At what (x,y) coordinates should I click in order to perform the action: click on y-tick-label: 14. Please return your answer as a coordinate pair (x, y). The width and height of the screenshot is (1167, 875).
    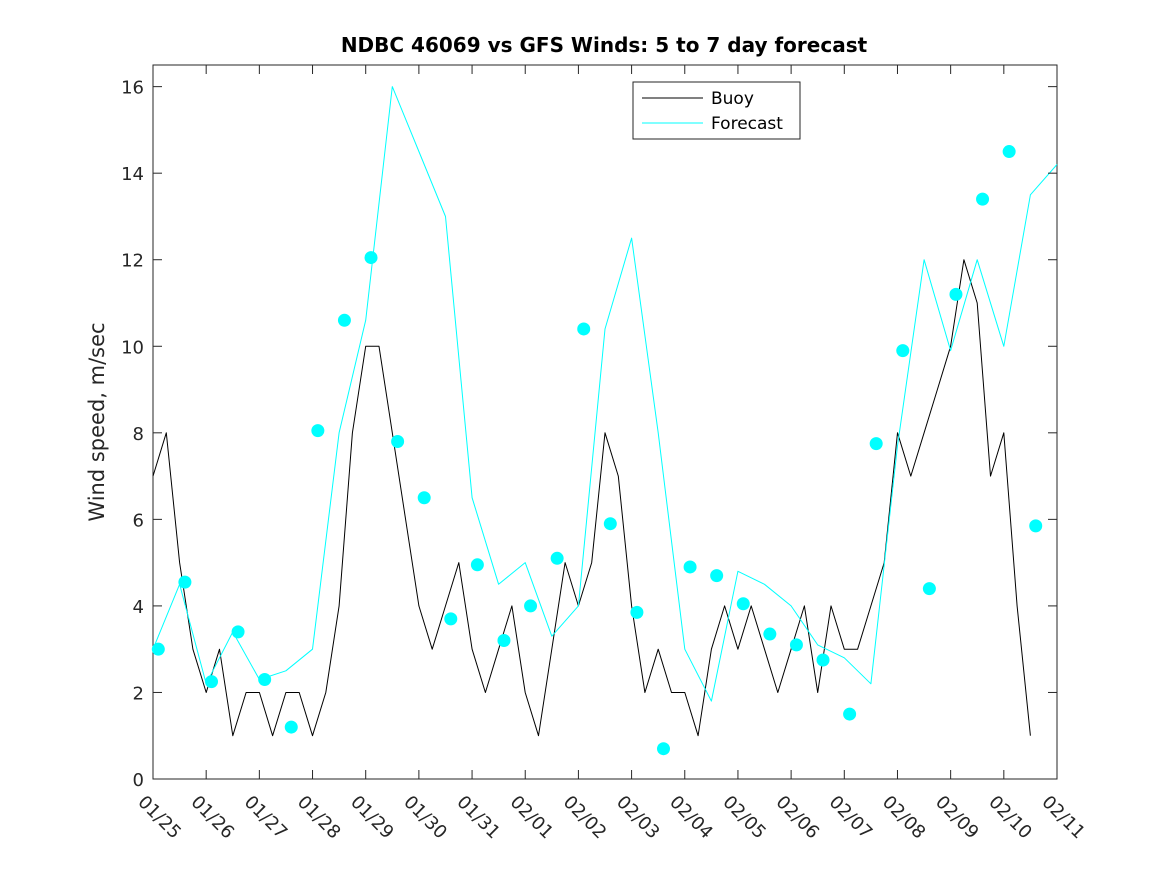
    Looking at the image, I should click on (132, 174).